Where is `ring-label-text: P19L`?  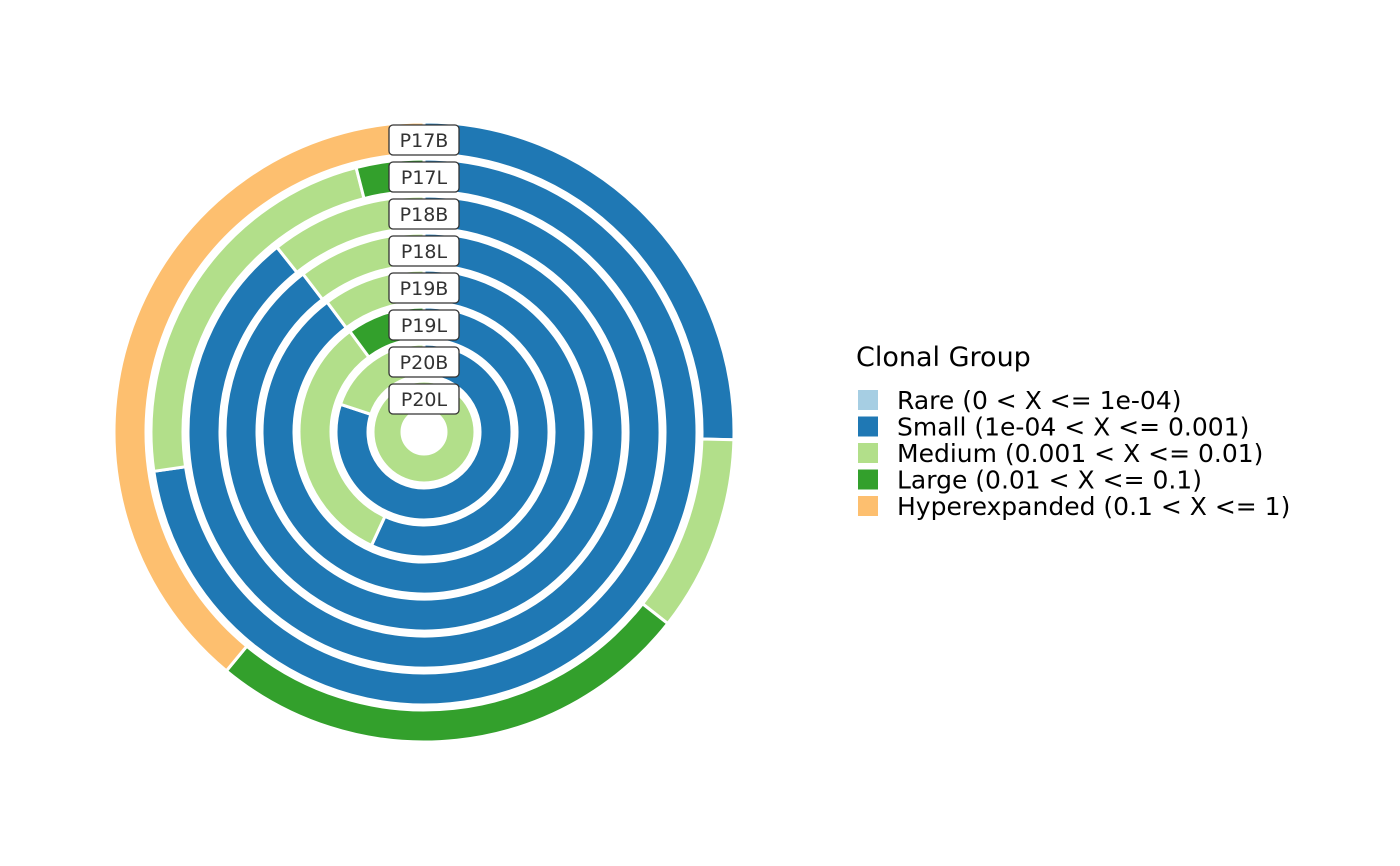
ring-label-text: P19L is located at coordinates (424, 326).